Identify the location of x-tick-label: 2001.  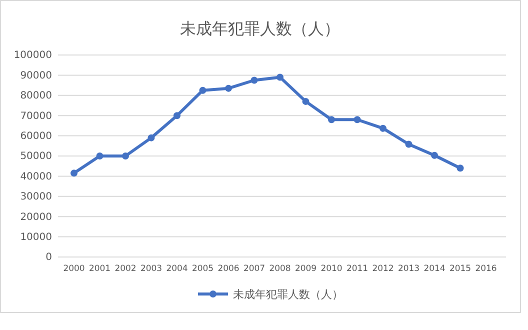
(99, 269).